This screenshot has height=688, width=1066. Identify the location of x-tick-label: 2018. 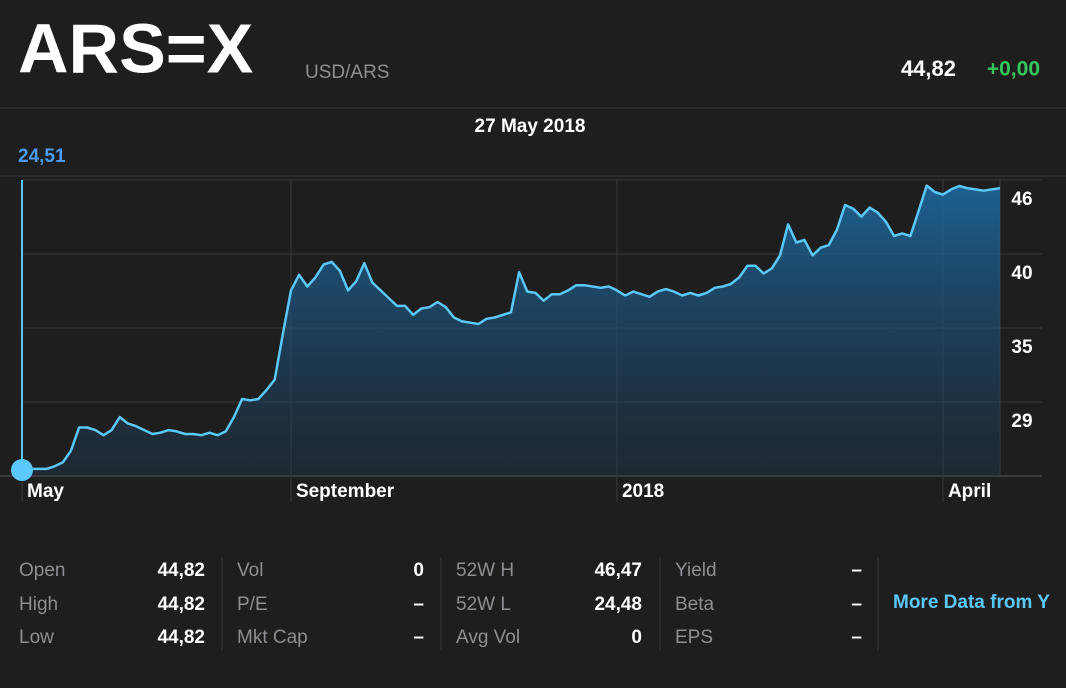
(643, 491).